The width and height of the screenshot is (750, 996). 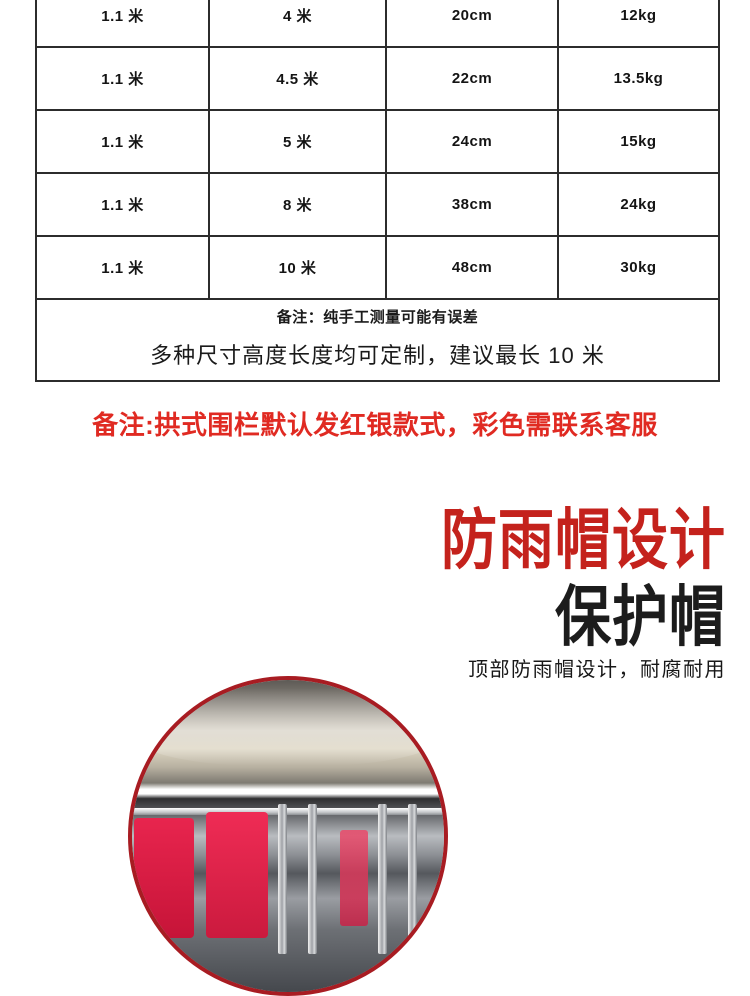 What do you see at coordinates (288, 727) in the screenshot?
I see `rain-cap-highlight` at bounding box center [288, 727].